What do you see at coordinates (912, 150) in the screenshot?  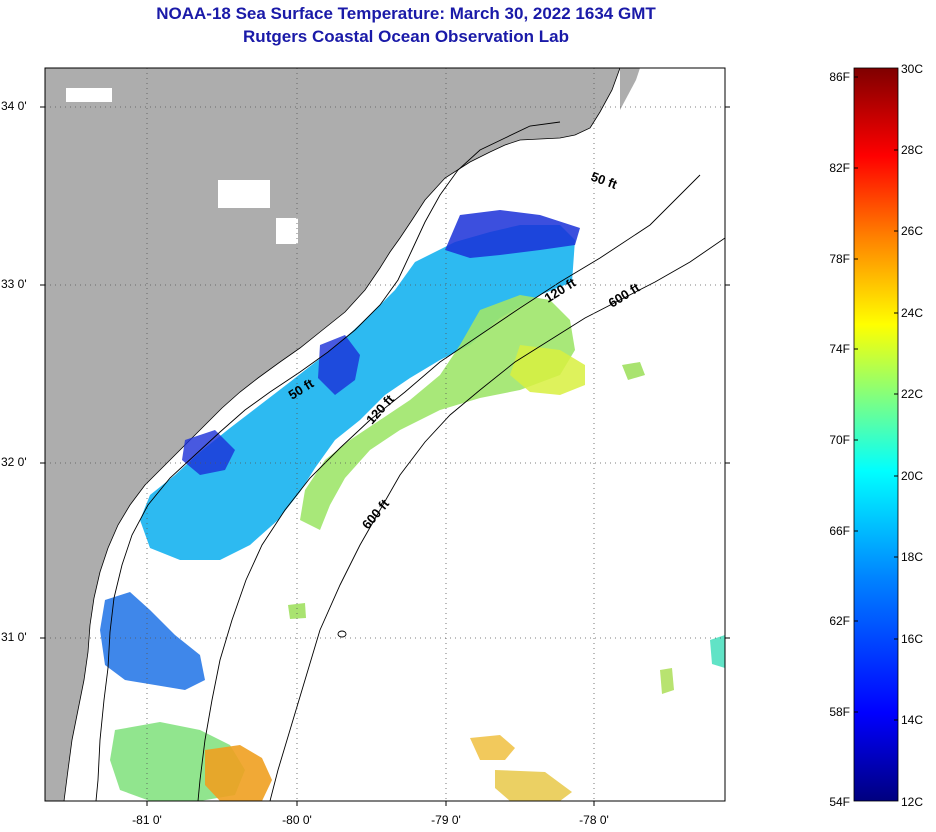 I see `colorbar-c-label: 28C` at bounding box center [912, 150].